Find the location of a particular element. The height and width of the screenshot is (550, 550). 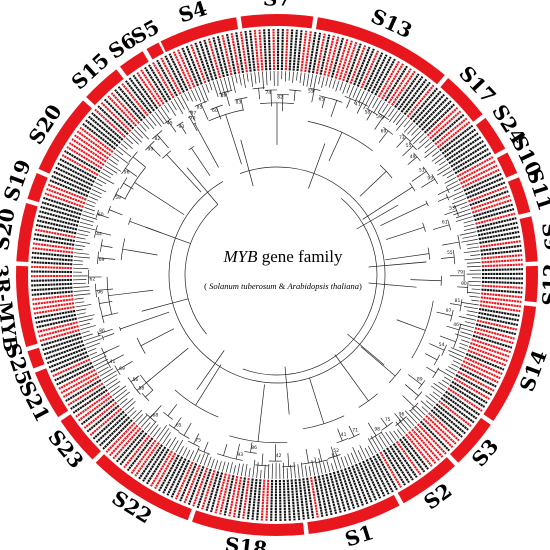

subtitle-open: ( is located at coordinates (206, 286).